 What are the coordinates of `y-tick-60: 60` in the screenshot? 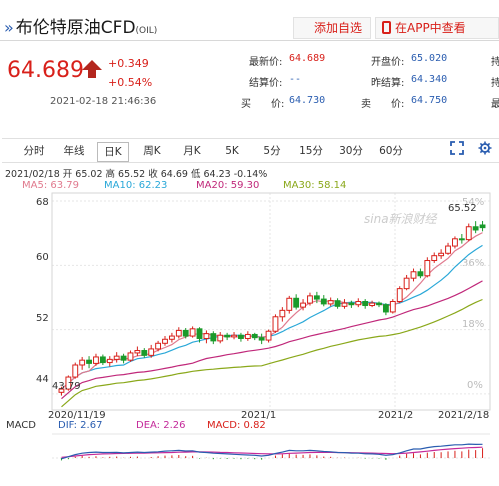 It's located at (42, 257).